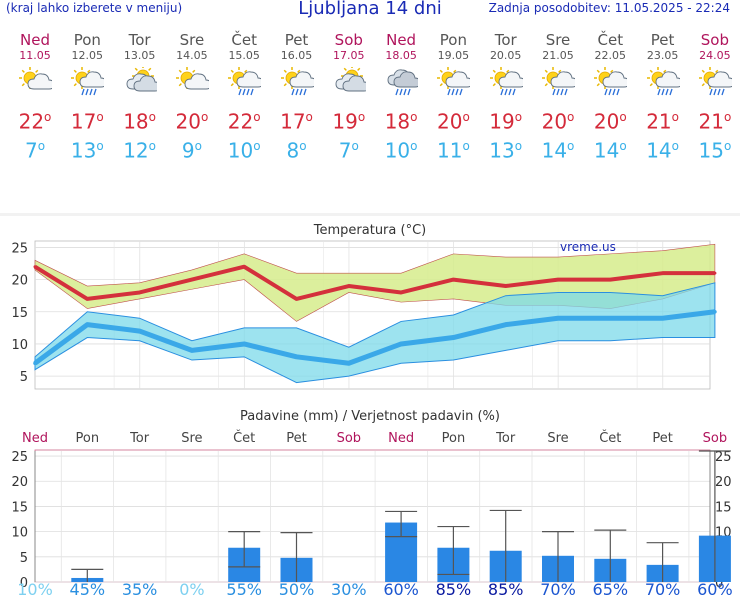  What do you see at coordinates (711, 150) in the screenshot?
I see `min-temp-value: 15` at bounding box center [711, 150].